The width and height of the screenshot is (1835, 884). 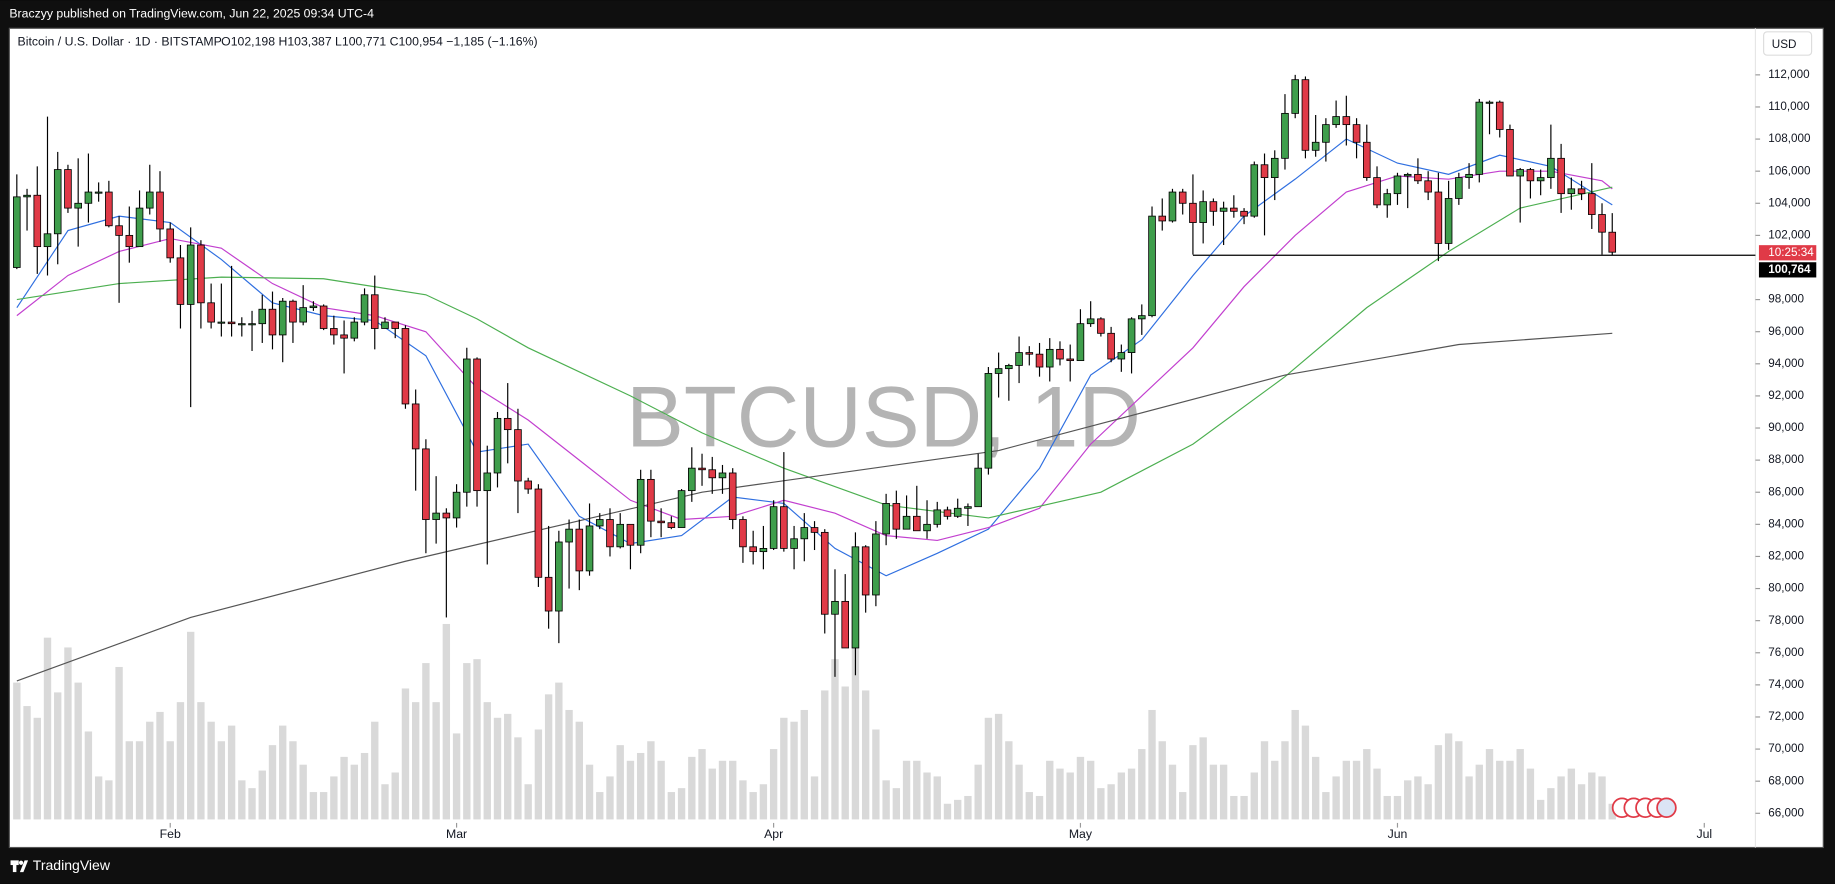 I want to click on currency: USD, so click(x=1784, y=44).